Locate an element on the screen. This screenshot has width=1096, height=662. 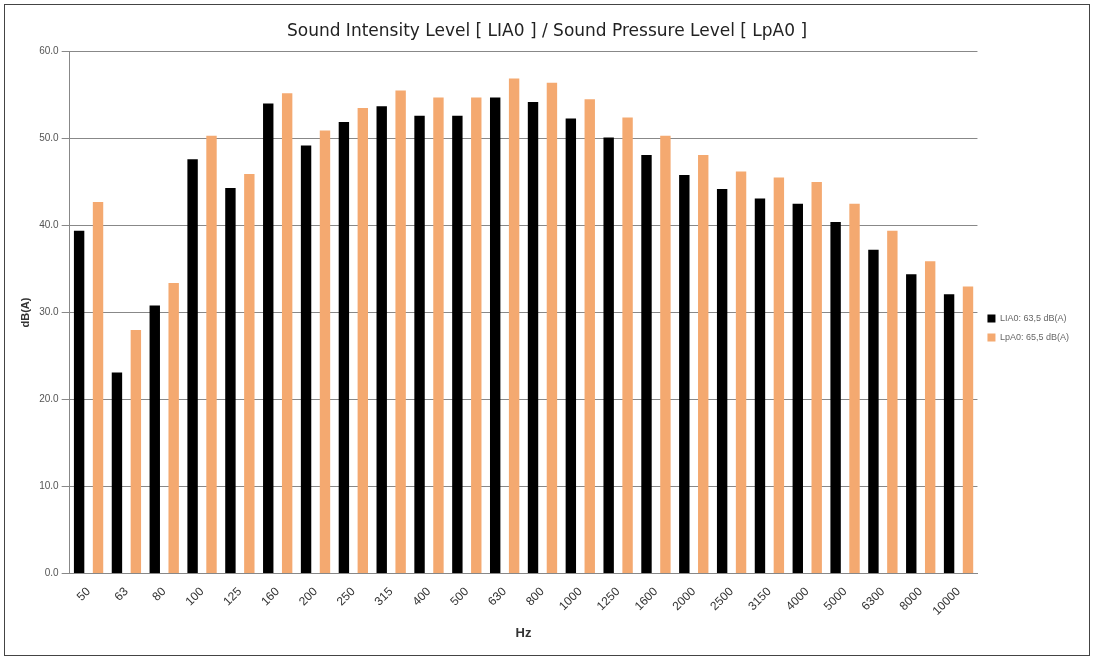
x-tick-label: 500 is located at coordinates (459, 596).